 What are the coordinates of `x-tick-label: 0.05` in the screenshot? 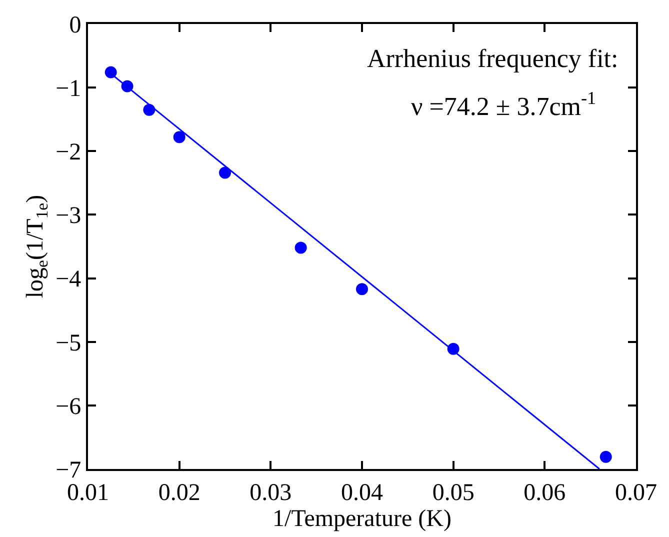 It's located at (453, 493).